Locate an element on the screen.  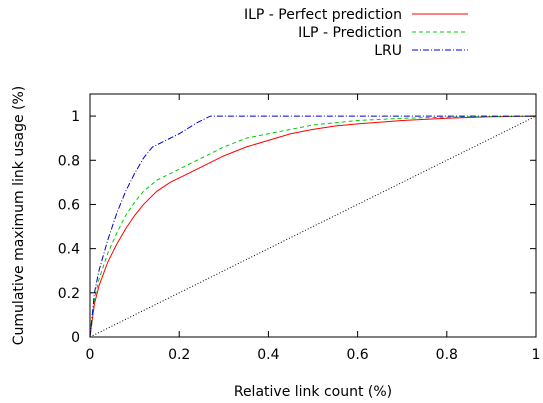
x-tick-label: 0.6 is located at coordinates (357, 355).